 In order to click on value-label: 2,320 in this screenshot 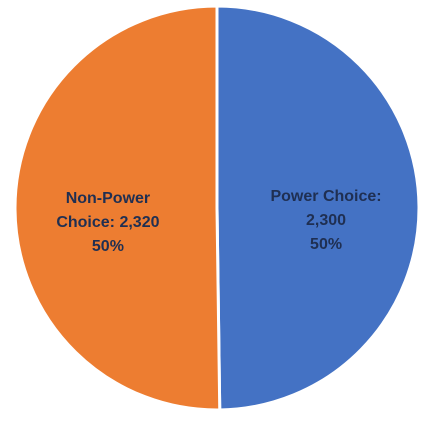, I will do `click(139, 222)`.